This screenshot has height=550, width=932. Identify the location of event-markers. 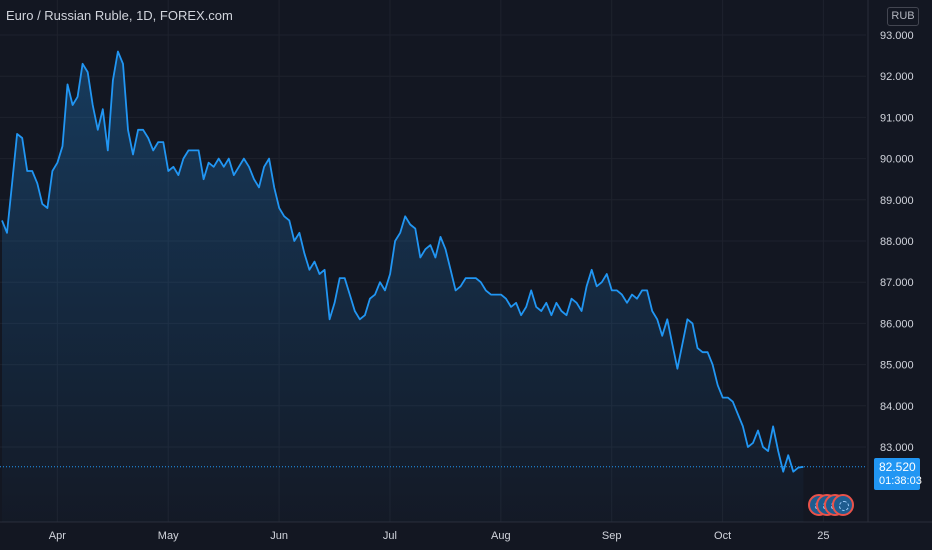
(834, 507).